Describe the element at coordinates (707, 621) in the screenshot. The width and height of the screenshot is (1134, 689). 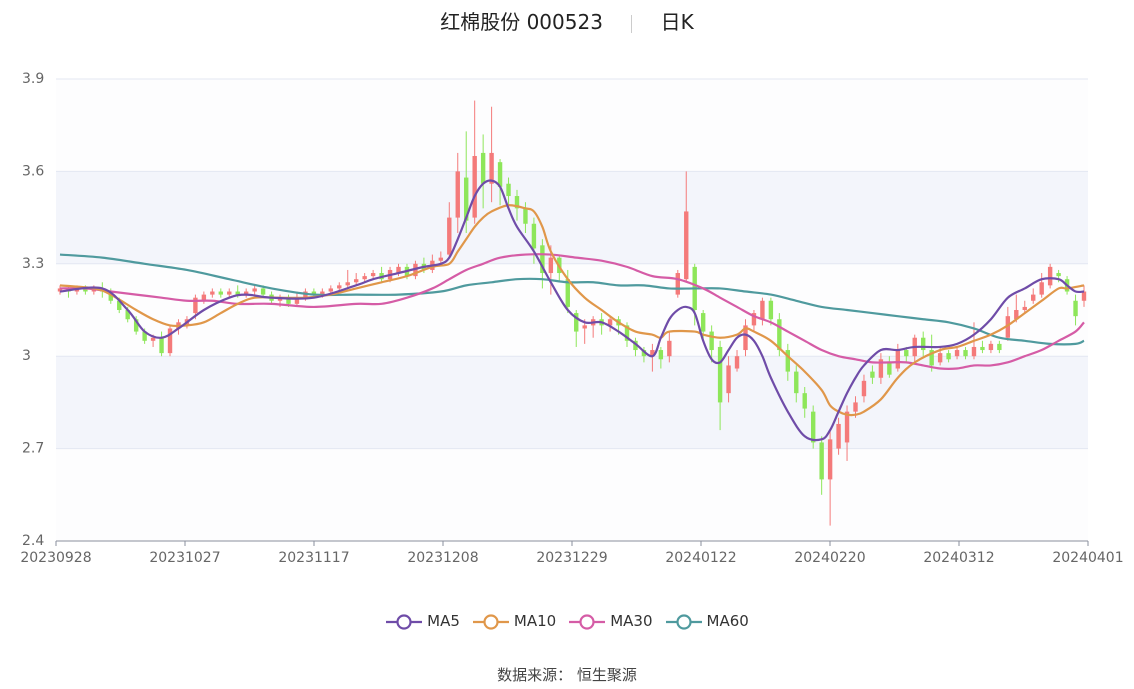
I see `legend-item-ma60: MA60` at that location.